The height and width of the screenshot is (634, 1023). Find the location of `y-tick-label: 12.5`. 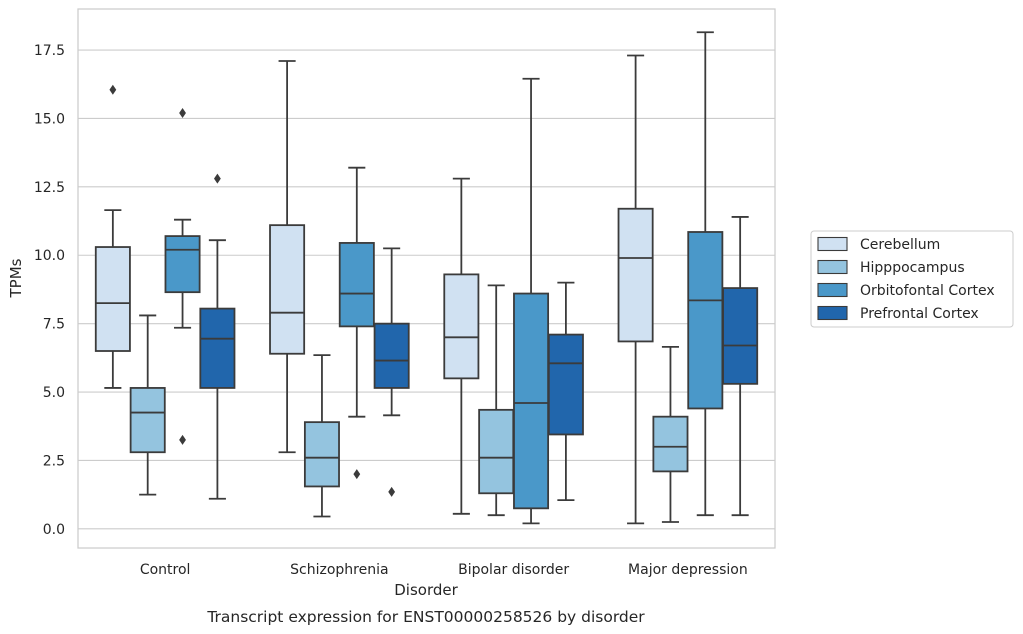

y-tick-label: 12.5 is located at coordinates (49, 188).